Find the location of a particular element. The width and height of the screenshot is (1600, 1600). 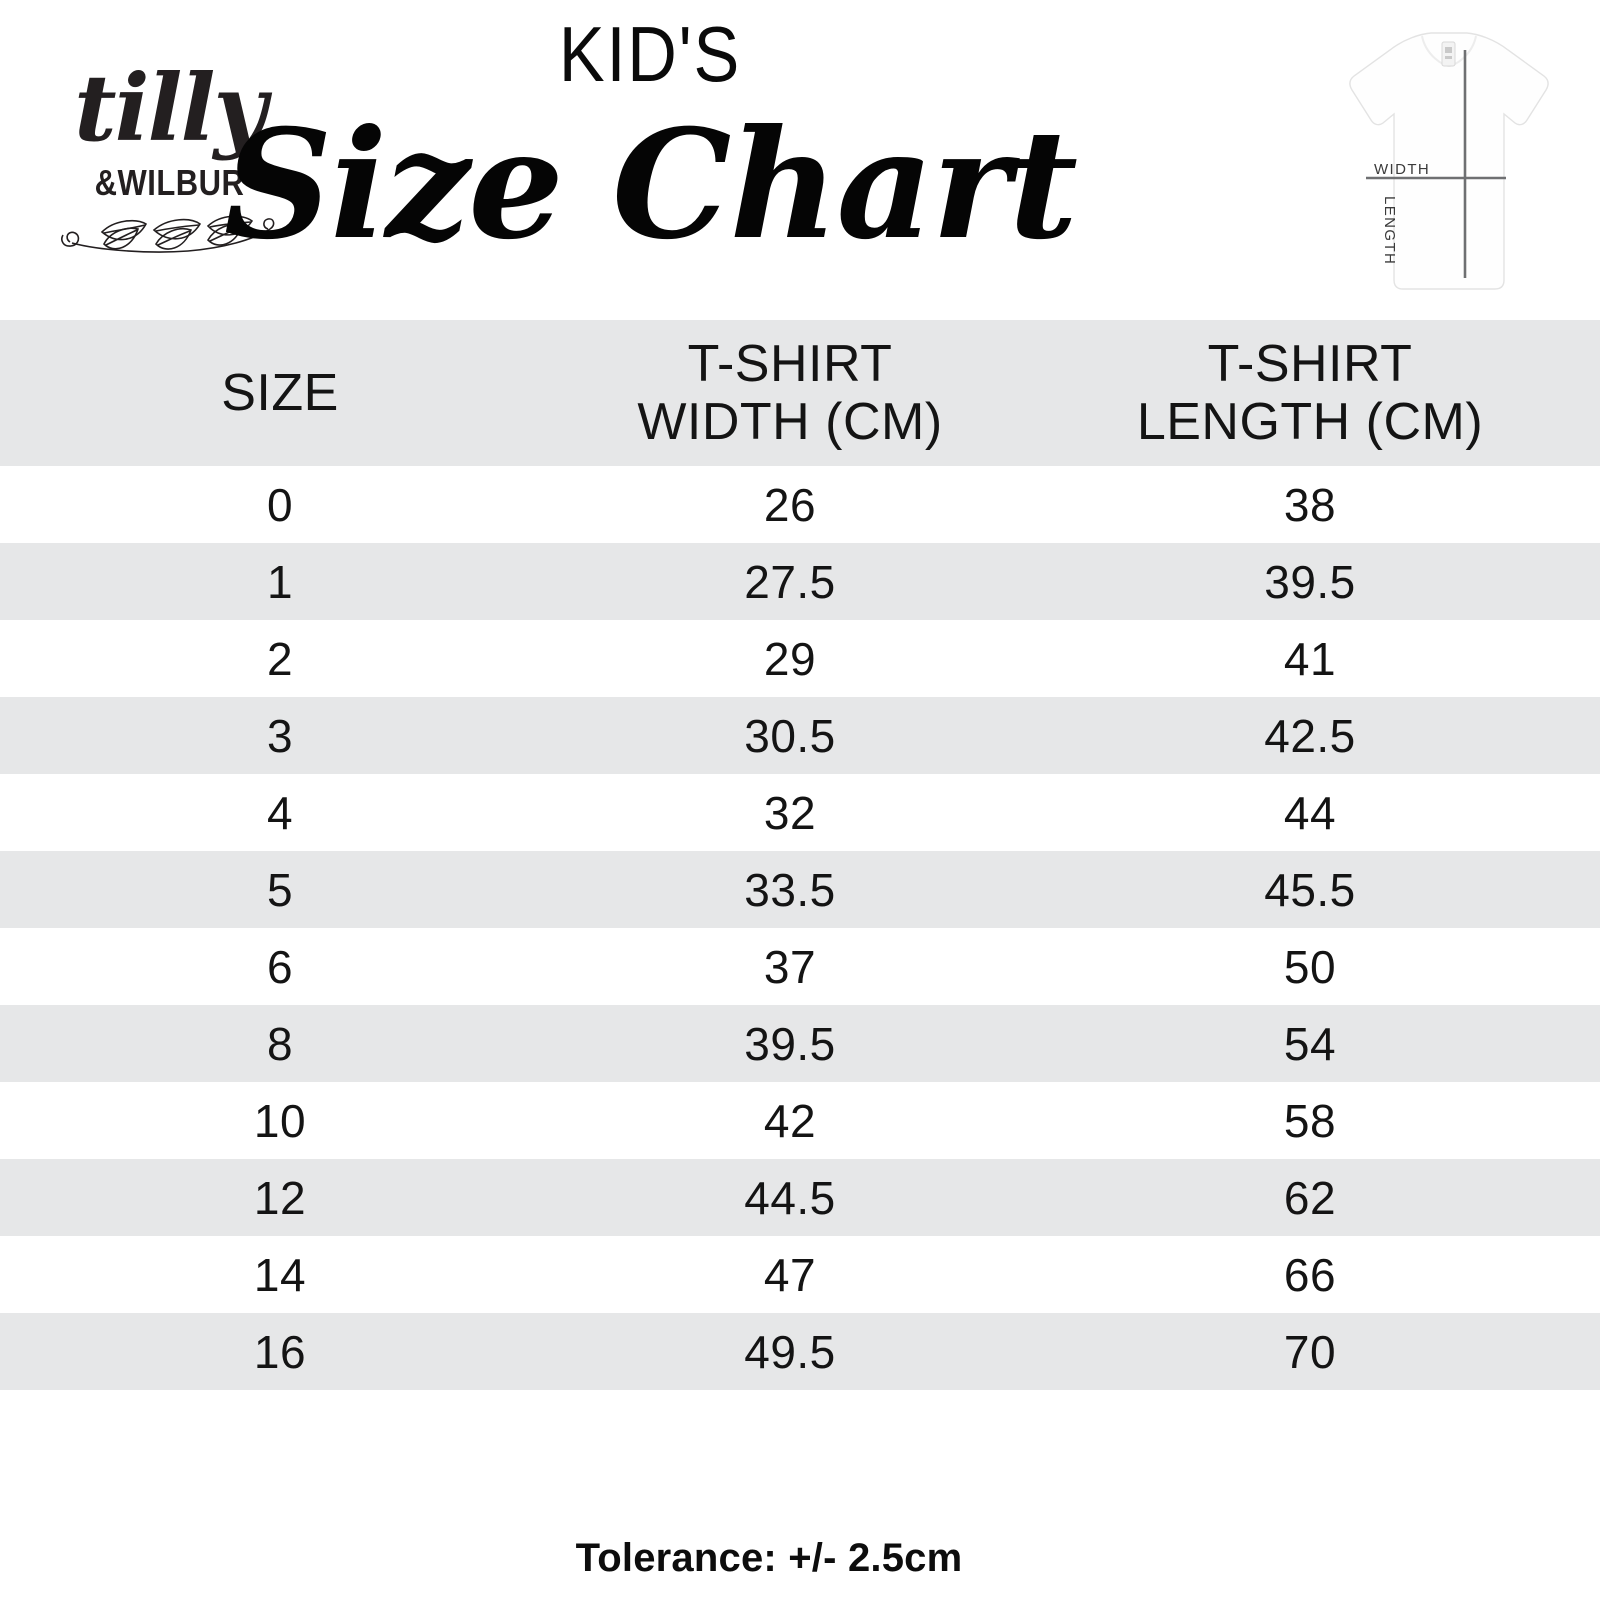

leaf-branch-icon is located at coordinates (168, 234).